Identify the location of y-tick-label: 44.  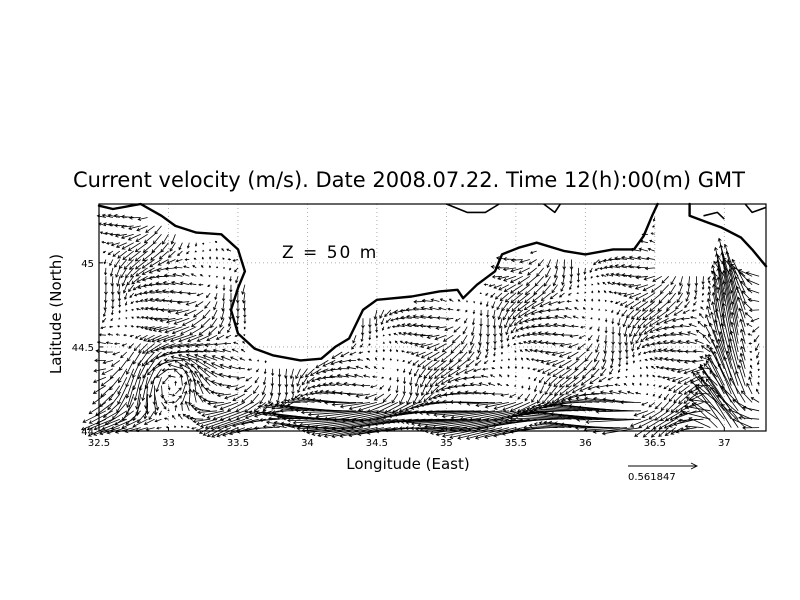
(87, 432).